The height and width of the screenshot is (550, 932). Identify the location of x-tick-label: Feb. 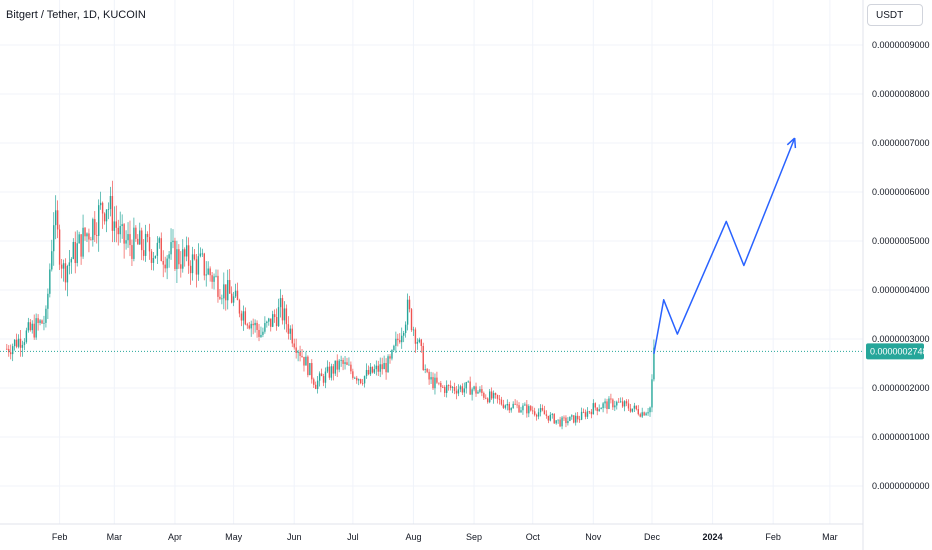
(773, 537).